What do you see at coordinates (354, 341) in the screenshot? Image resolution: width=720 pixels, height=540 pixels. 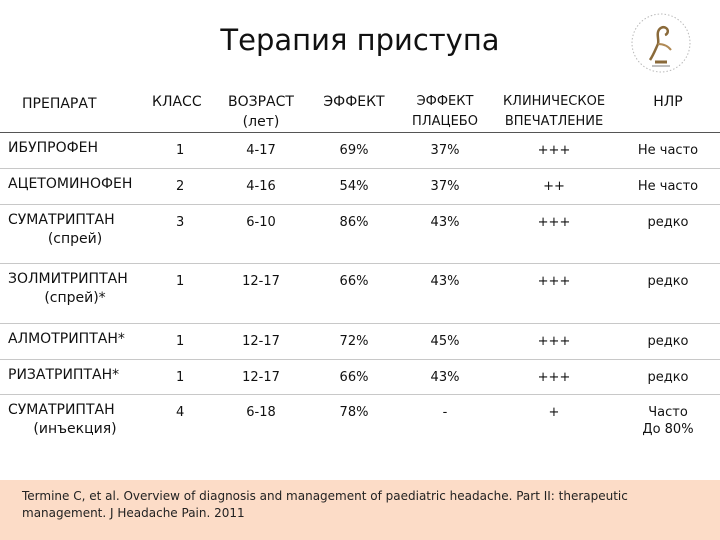 I see `cell-effect: 72%` at bounding box center [354, 341].